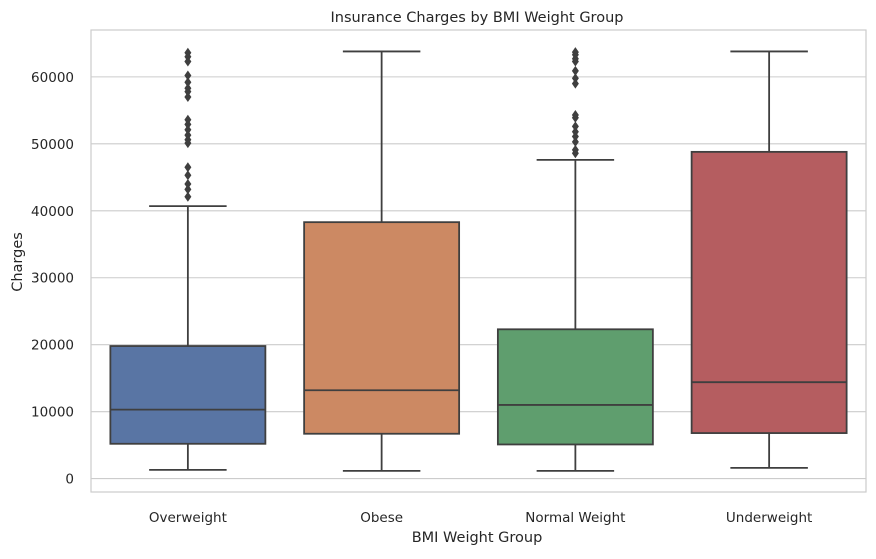  I want to click on y-tick-label: 0, so click(69, 480).